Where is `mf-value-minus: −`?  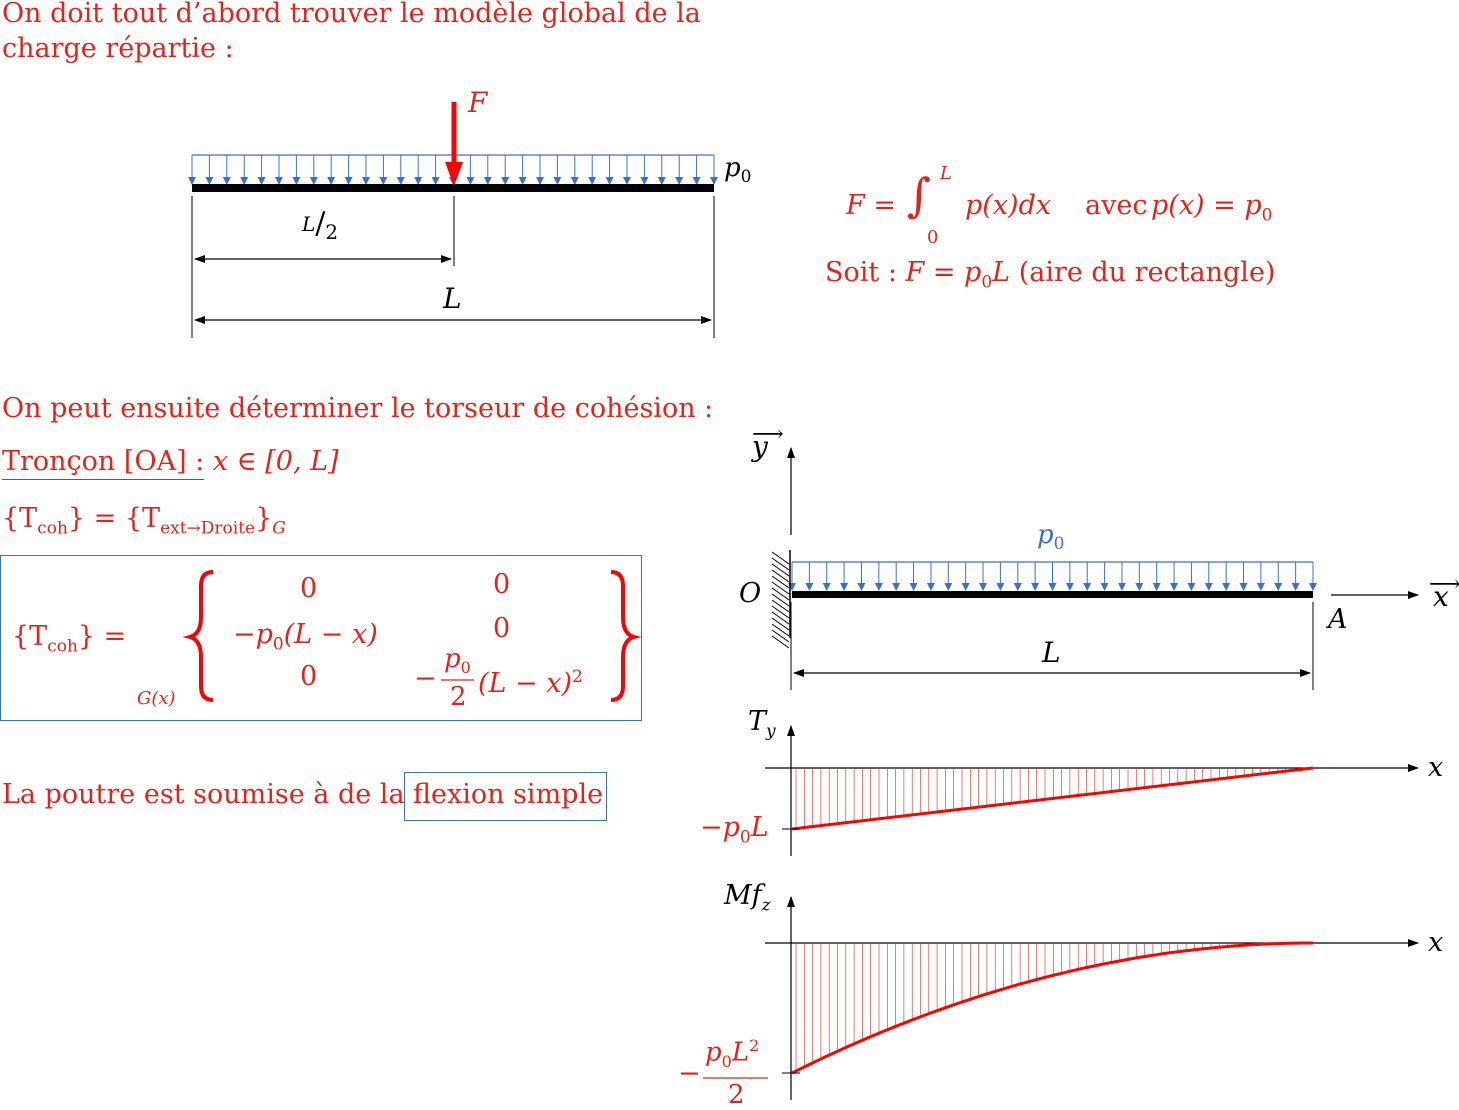 mf-value-minus: − is located at coordinates (689, 1073).